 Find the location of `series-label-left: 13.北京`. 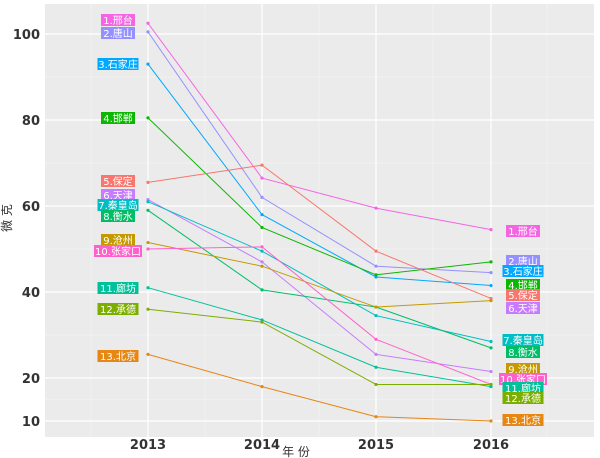

series-label-left: 13.北京 is located at coordinates (118, 356).